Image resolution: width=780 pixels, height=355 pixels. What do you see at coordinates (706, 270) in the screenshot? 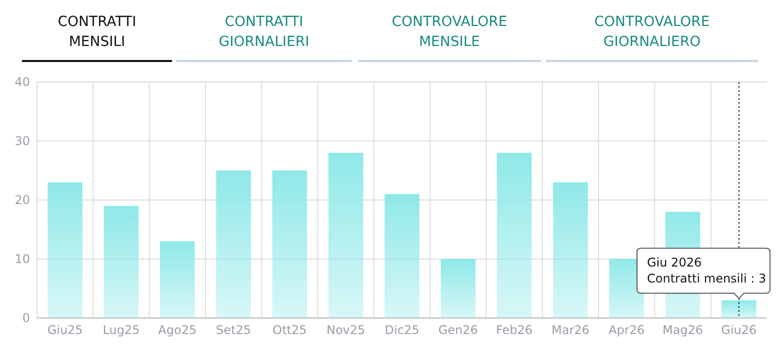
I see `annotation: Giu 2026 Contratti mensili : 3` at bounding box center [706, 270].